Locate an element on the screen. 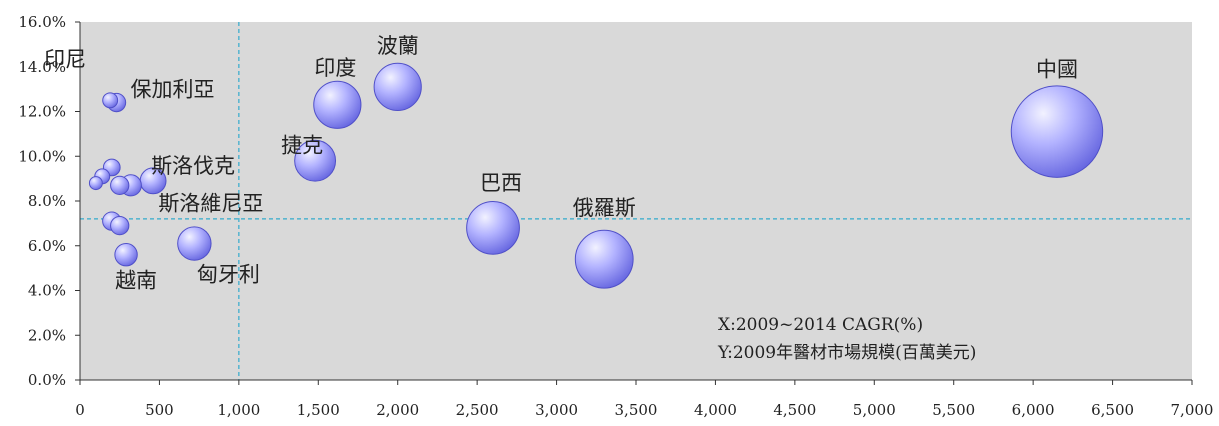 The image size is (1219, 426). y-tick-label: 10.0% is located at coordinates (42, 156).